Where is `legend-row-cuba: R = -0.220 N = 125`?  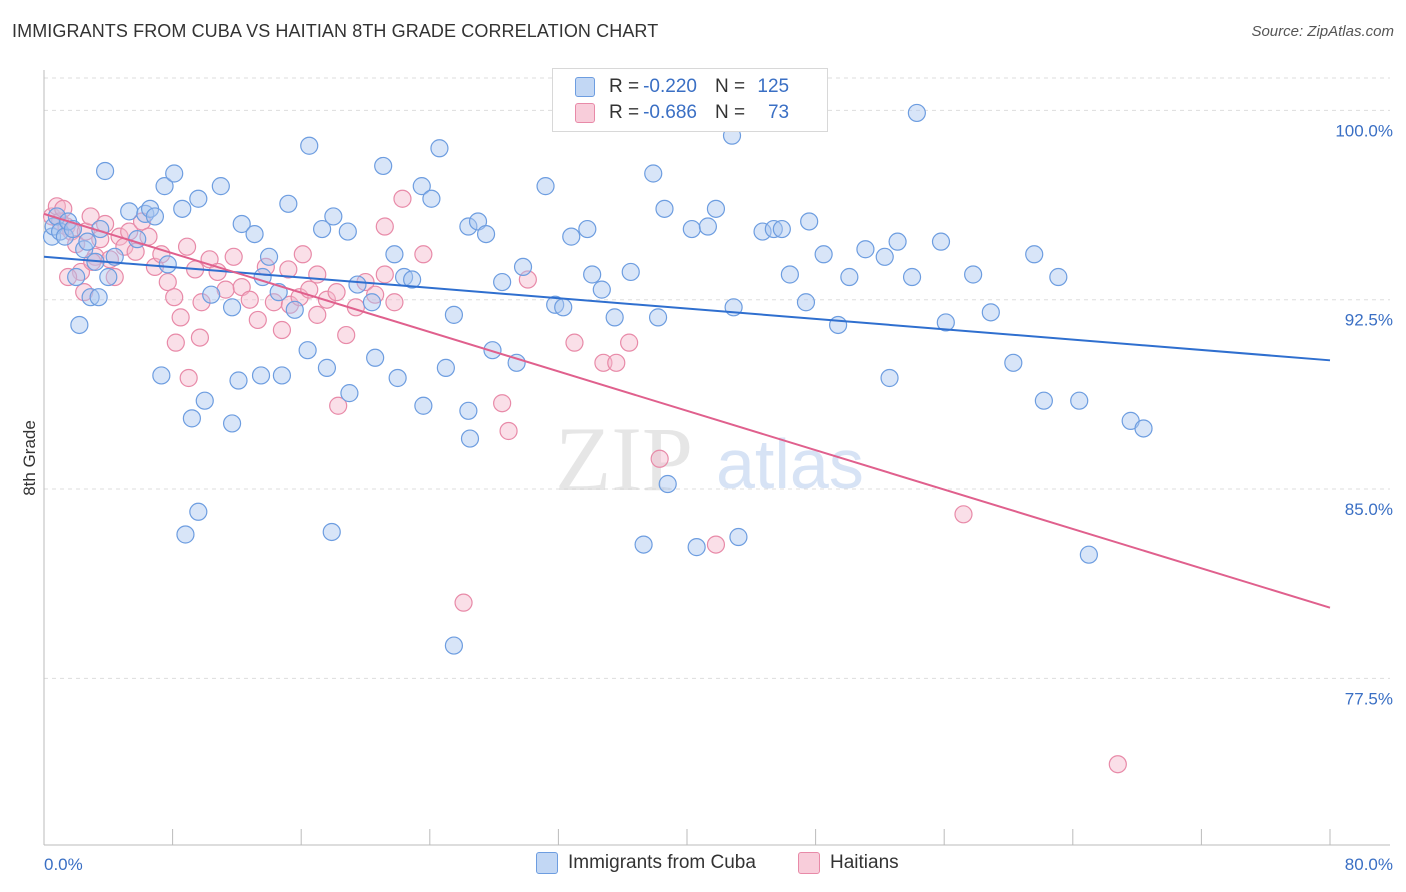 legend-row-cuba: R = -0.220 N = 125 is located at coordinates (682, 87).